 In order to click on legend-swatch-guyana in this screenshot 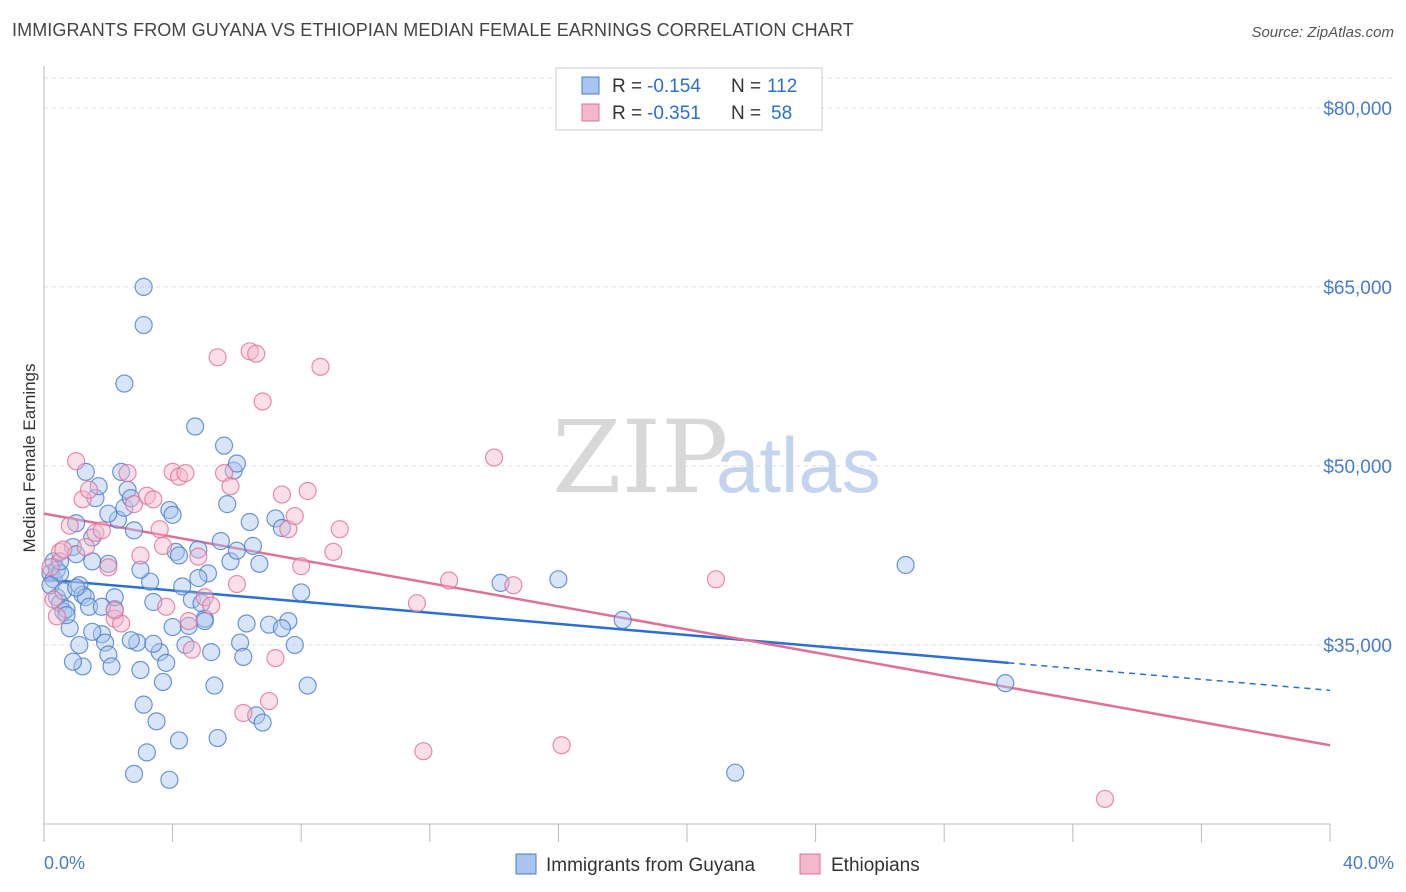, I will do `click(590, 85)`.